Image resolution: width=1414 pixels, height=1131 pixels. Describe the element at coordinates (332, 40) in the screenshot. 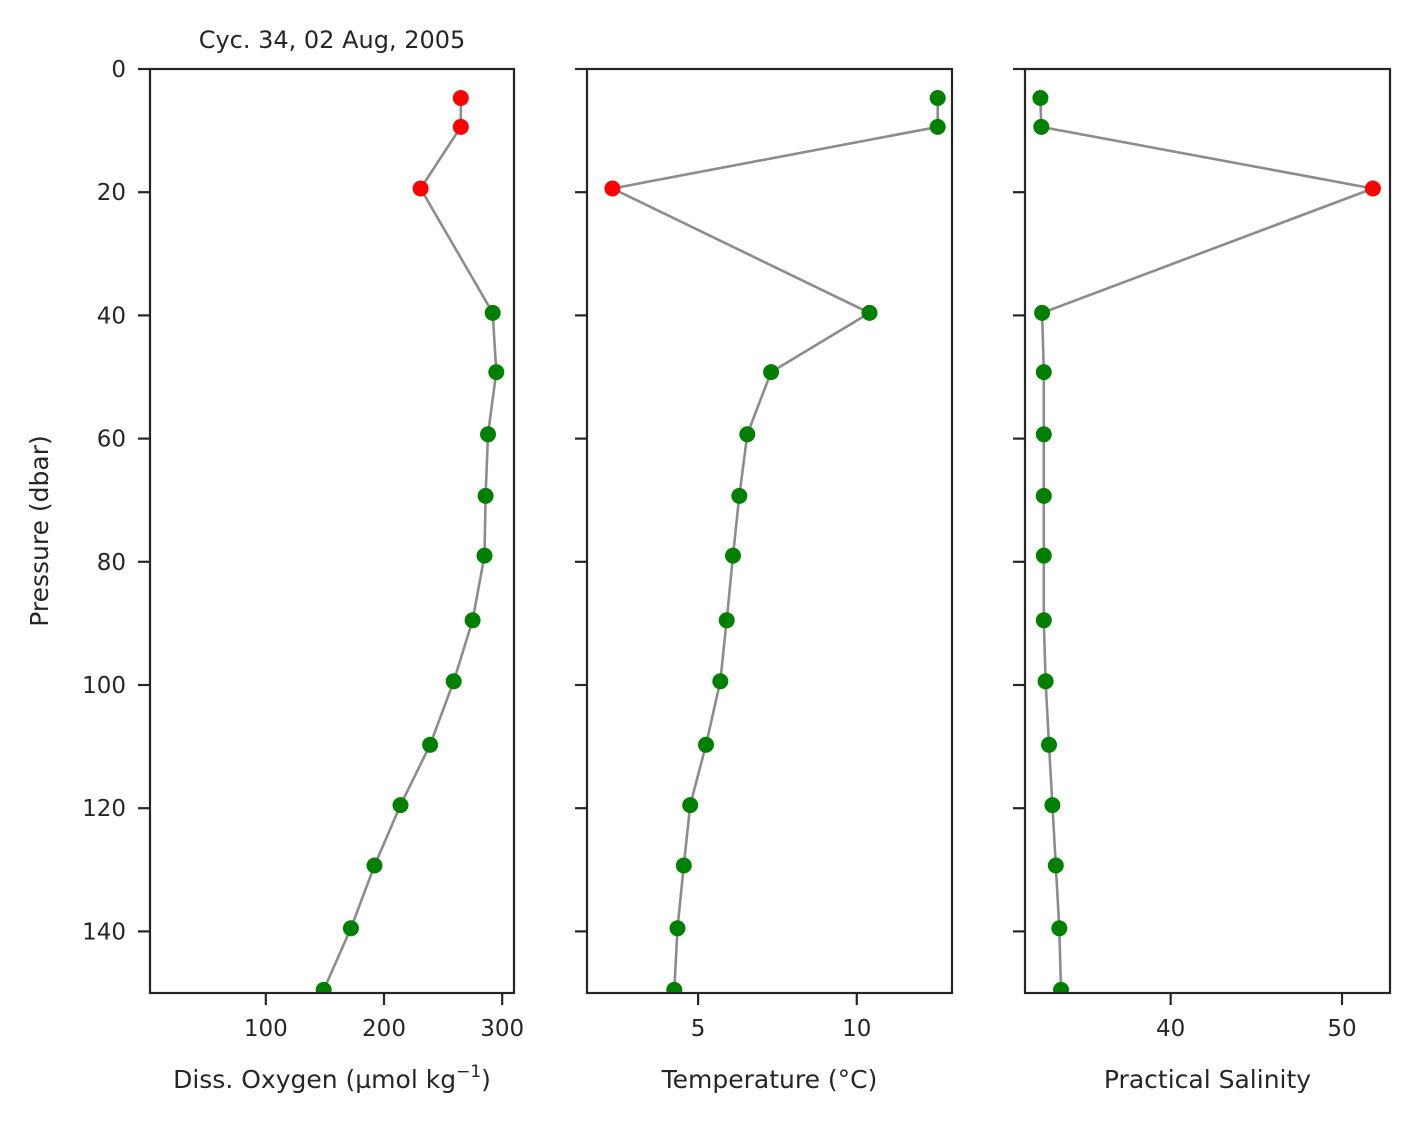

I see `figure-title: Cyc. 34, 02 Aug, 2005` at that location.